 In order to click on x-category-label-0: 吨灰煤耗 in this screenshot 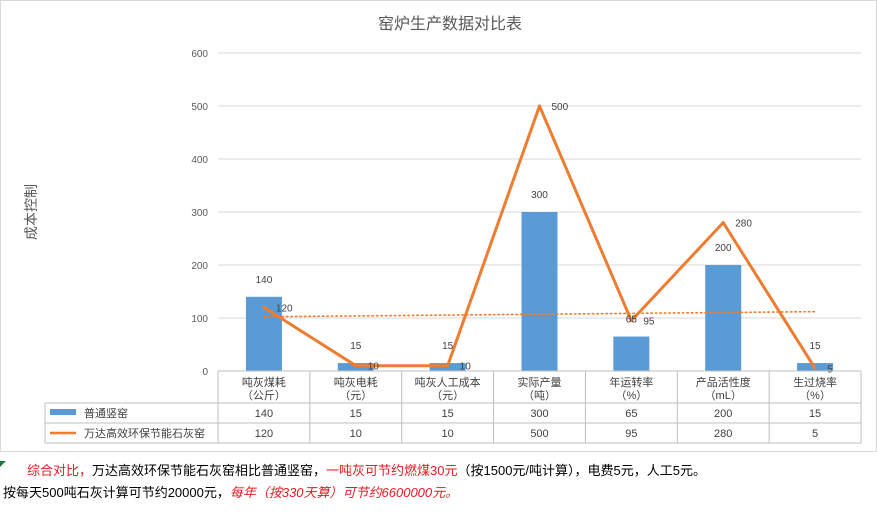, I will do `click(264, 382)`.